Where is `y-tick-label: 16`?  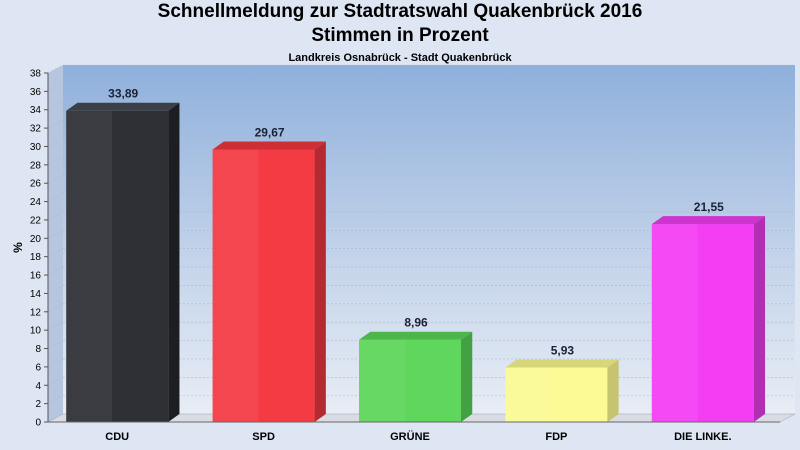
y-tick-label: 16 is located at coordinates (36, 276).